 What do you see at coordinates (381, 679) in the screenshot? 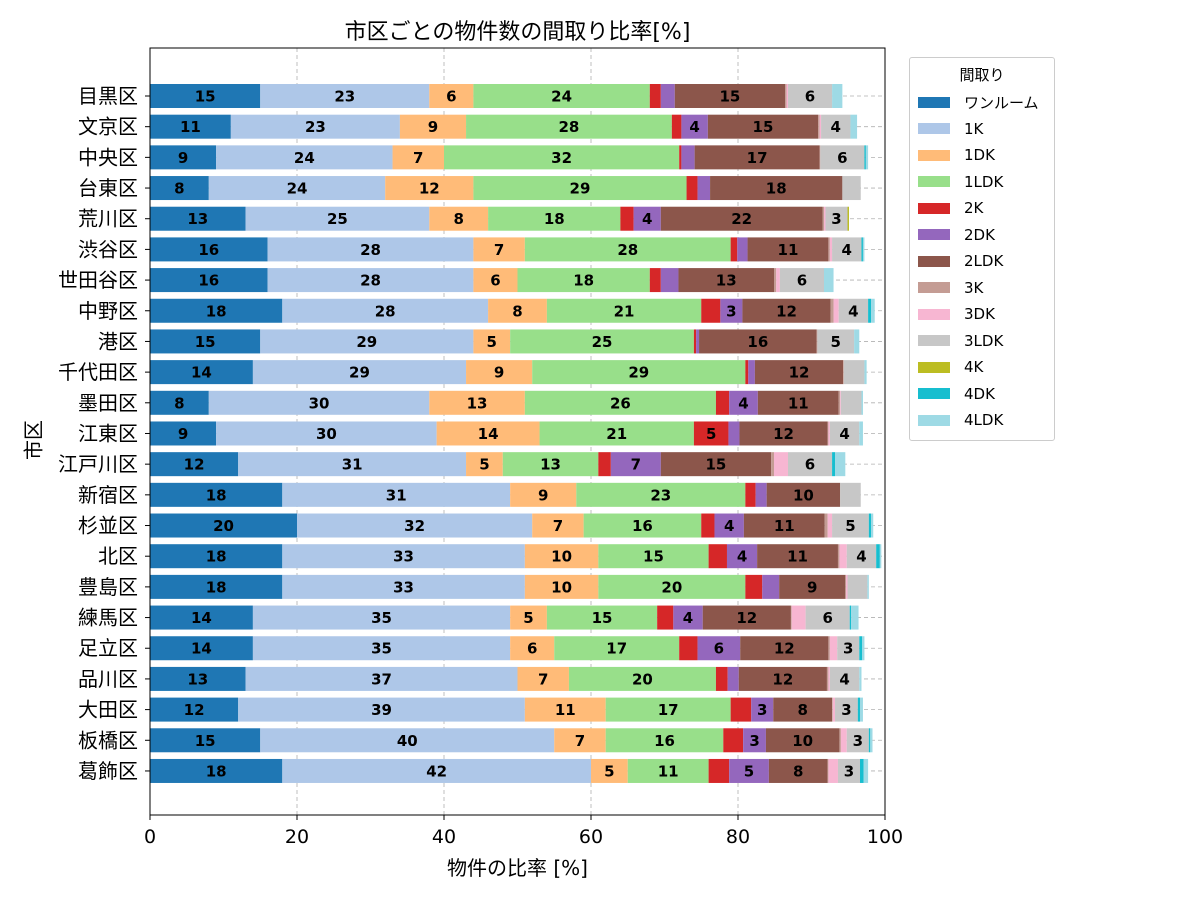
I see `data-label: 37` at bounding box center [381, 679].